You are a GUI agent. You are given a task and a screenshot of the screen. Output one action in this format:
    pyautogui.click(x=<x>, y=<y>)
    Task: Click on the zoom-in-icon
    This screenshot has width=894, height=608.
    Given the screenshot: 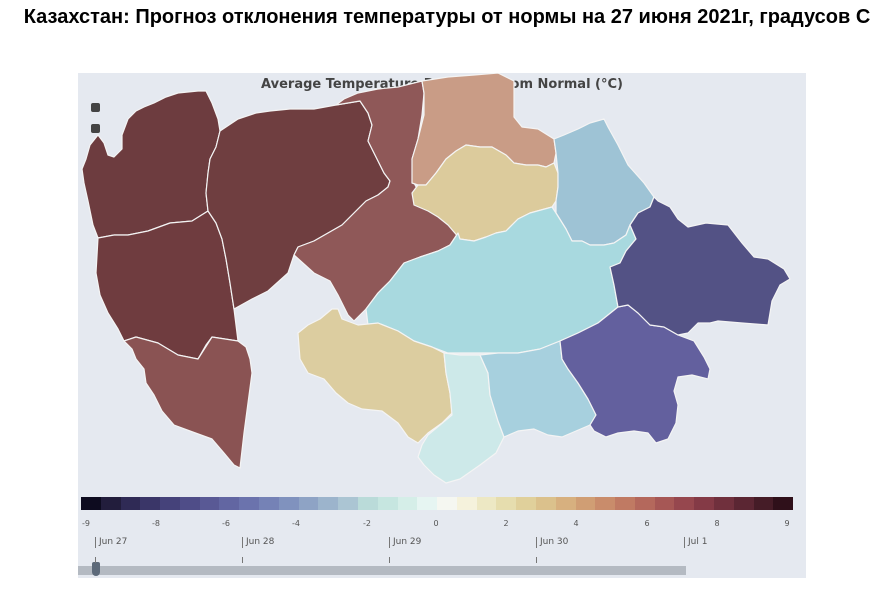 What is the action you would take?
    pyautogui.click(x=95, y=107)
    